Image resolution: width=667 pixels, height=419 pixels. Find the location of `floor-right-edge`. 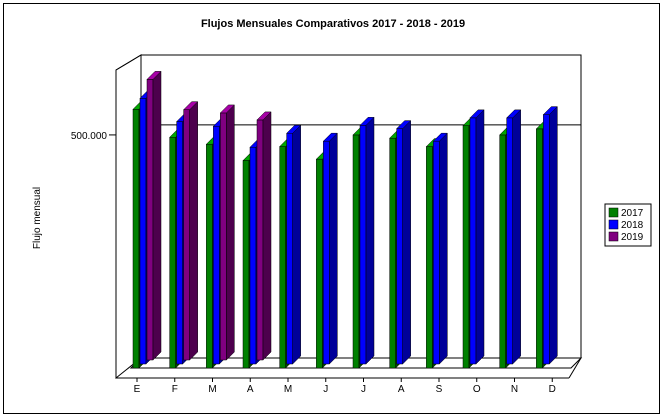

floor-right-edge is located at coordinates (575, 368).